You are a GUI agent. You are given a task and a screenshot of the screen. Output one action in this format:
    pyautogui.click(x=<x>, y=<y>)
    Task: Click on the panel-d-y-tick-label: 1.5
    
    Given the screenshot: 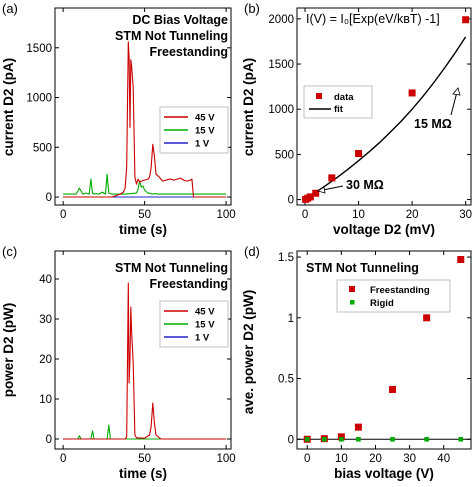 What is the action you would take?
    pyautogui.click(x=286, y=258)
    